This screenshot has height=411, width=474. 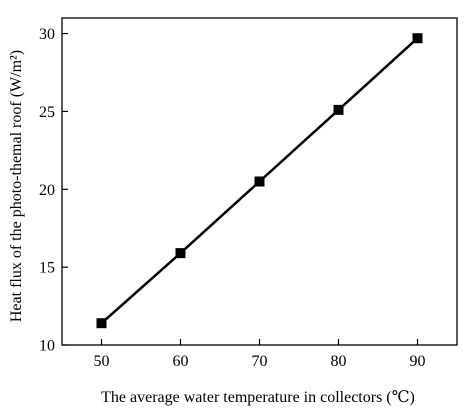 I want to click on y-tick-label: 30, so click(x=47, y=34).